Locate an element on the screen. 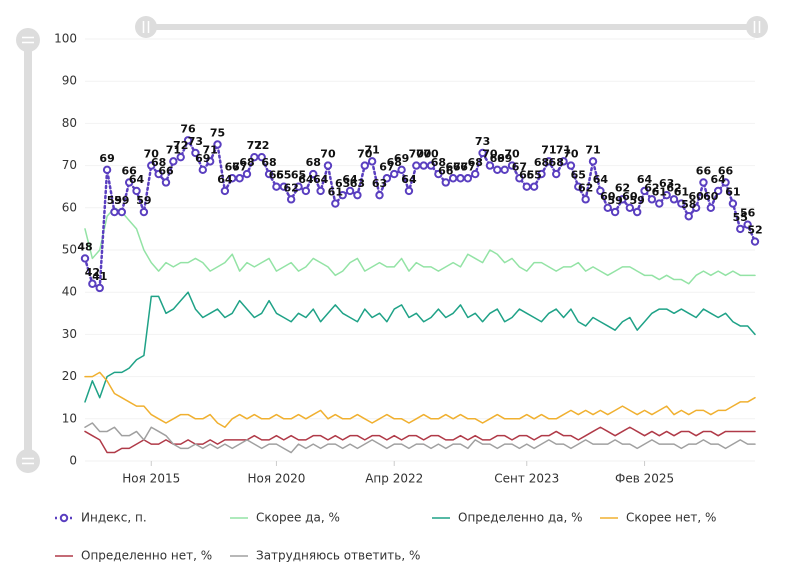 This screenshot has width=800, height=588. data-label: 75 is located at coordinates (217, 133).